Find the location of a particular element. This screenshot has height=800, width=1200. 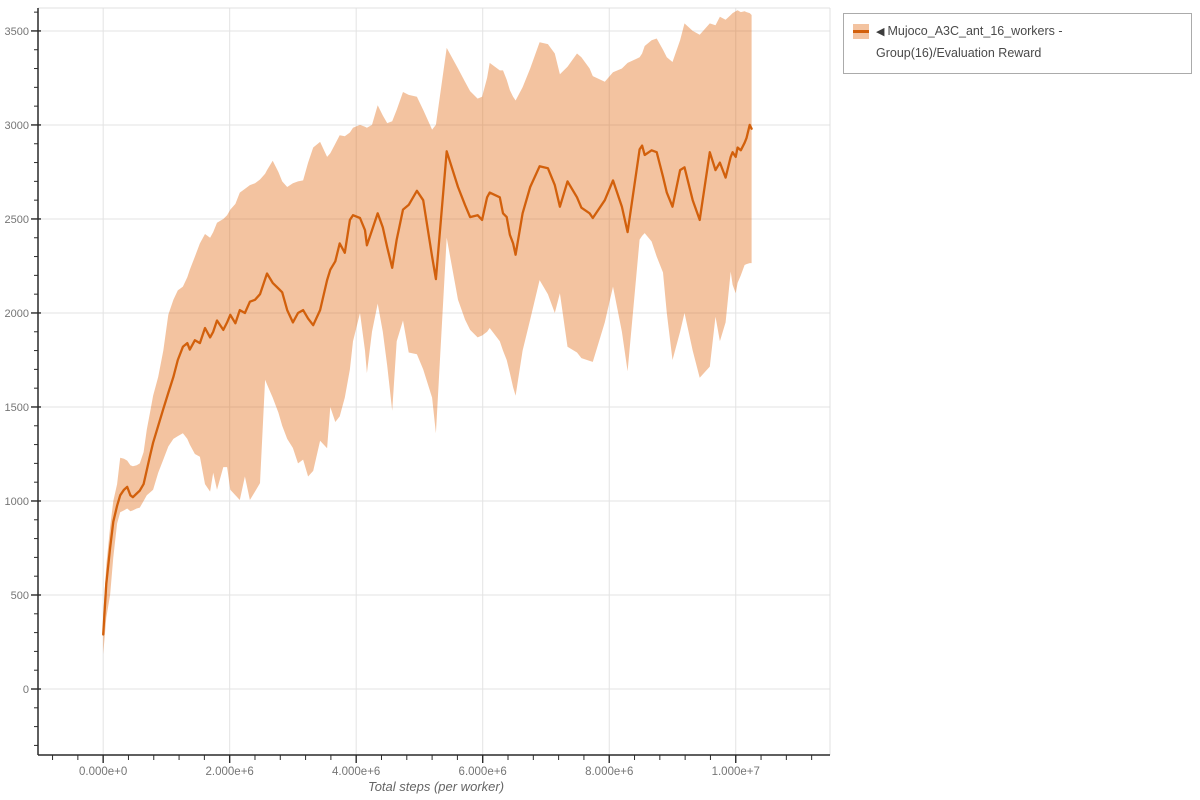

y-tick-label: 3500 is located at coordinates (17, 32).